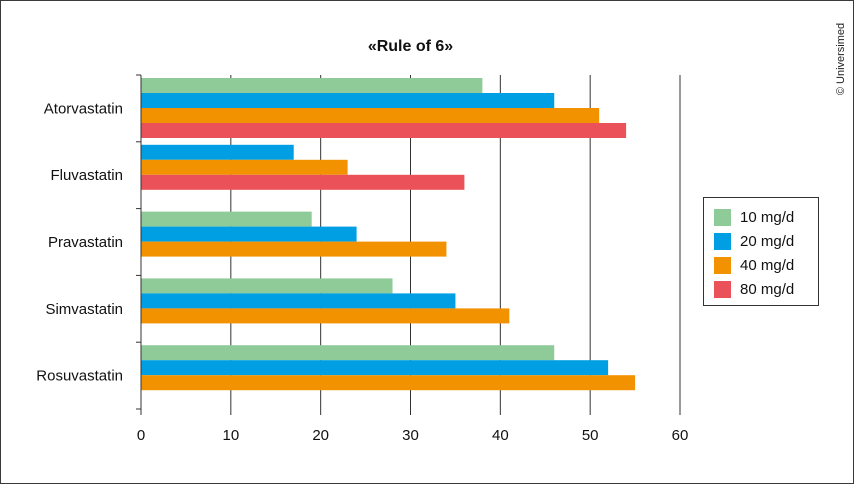 Image resolution: width=854 pixels, height=484 pixels. Describe the element at coordinates (767, 265) in the screenshot. I see `legend-label: 40 mg/d` at that location.